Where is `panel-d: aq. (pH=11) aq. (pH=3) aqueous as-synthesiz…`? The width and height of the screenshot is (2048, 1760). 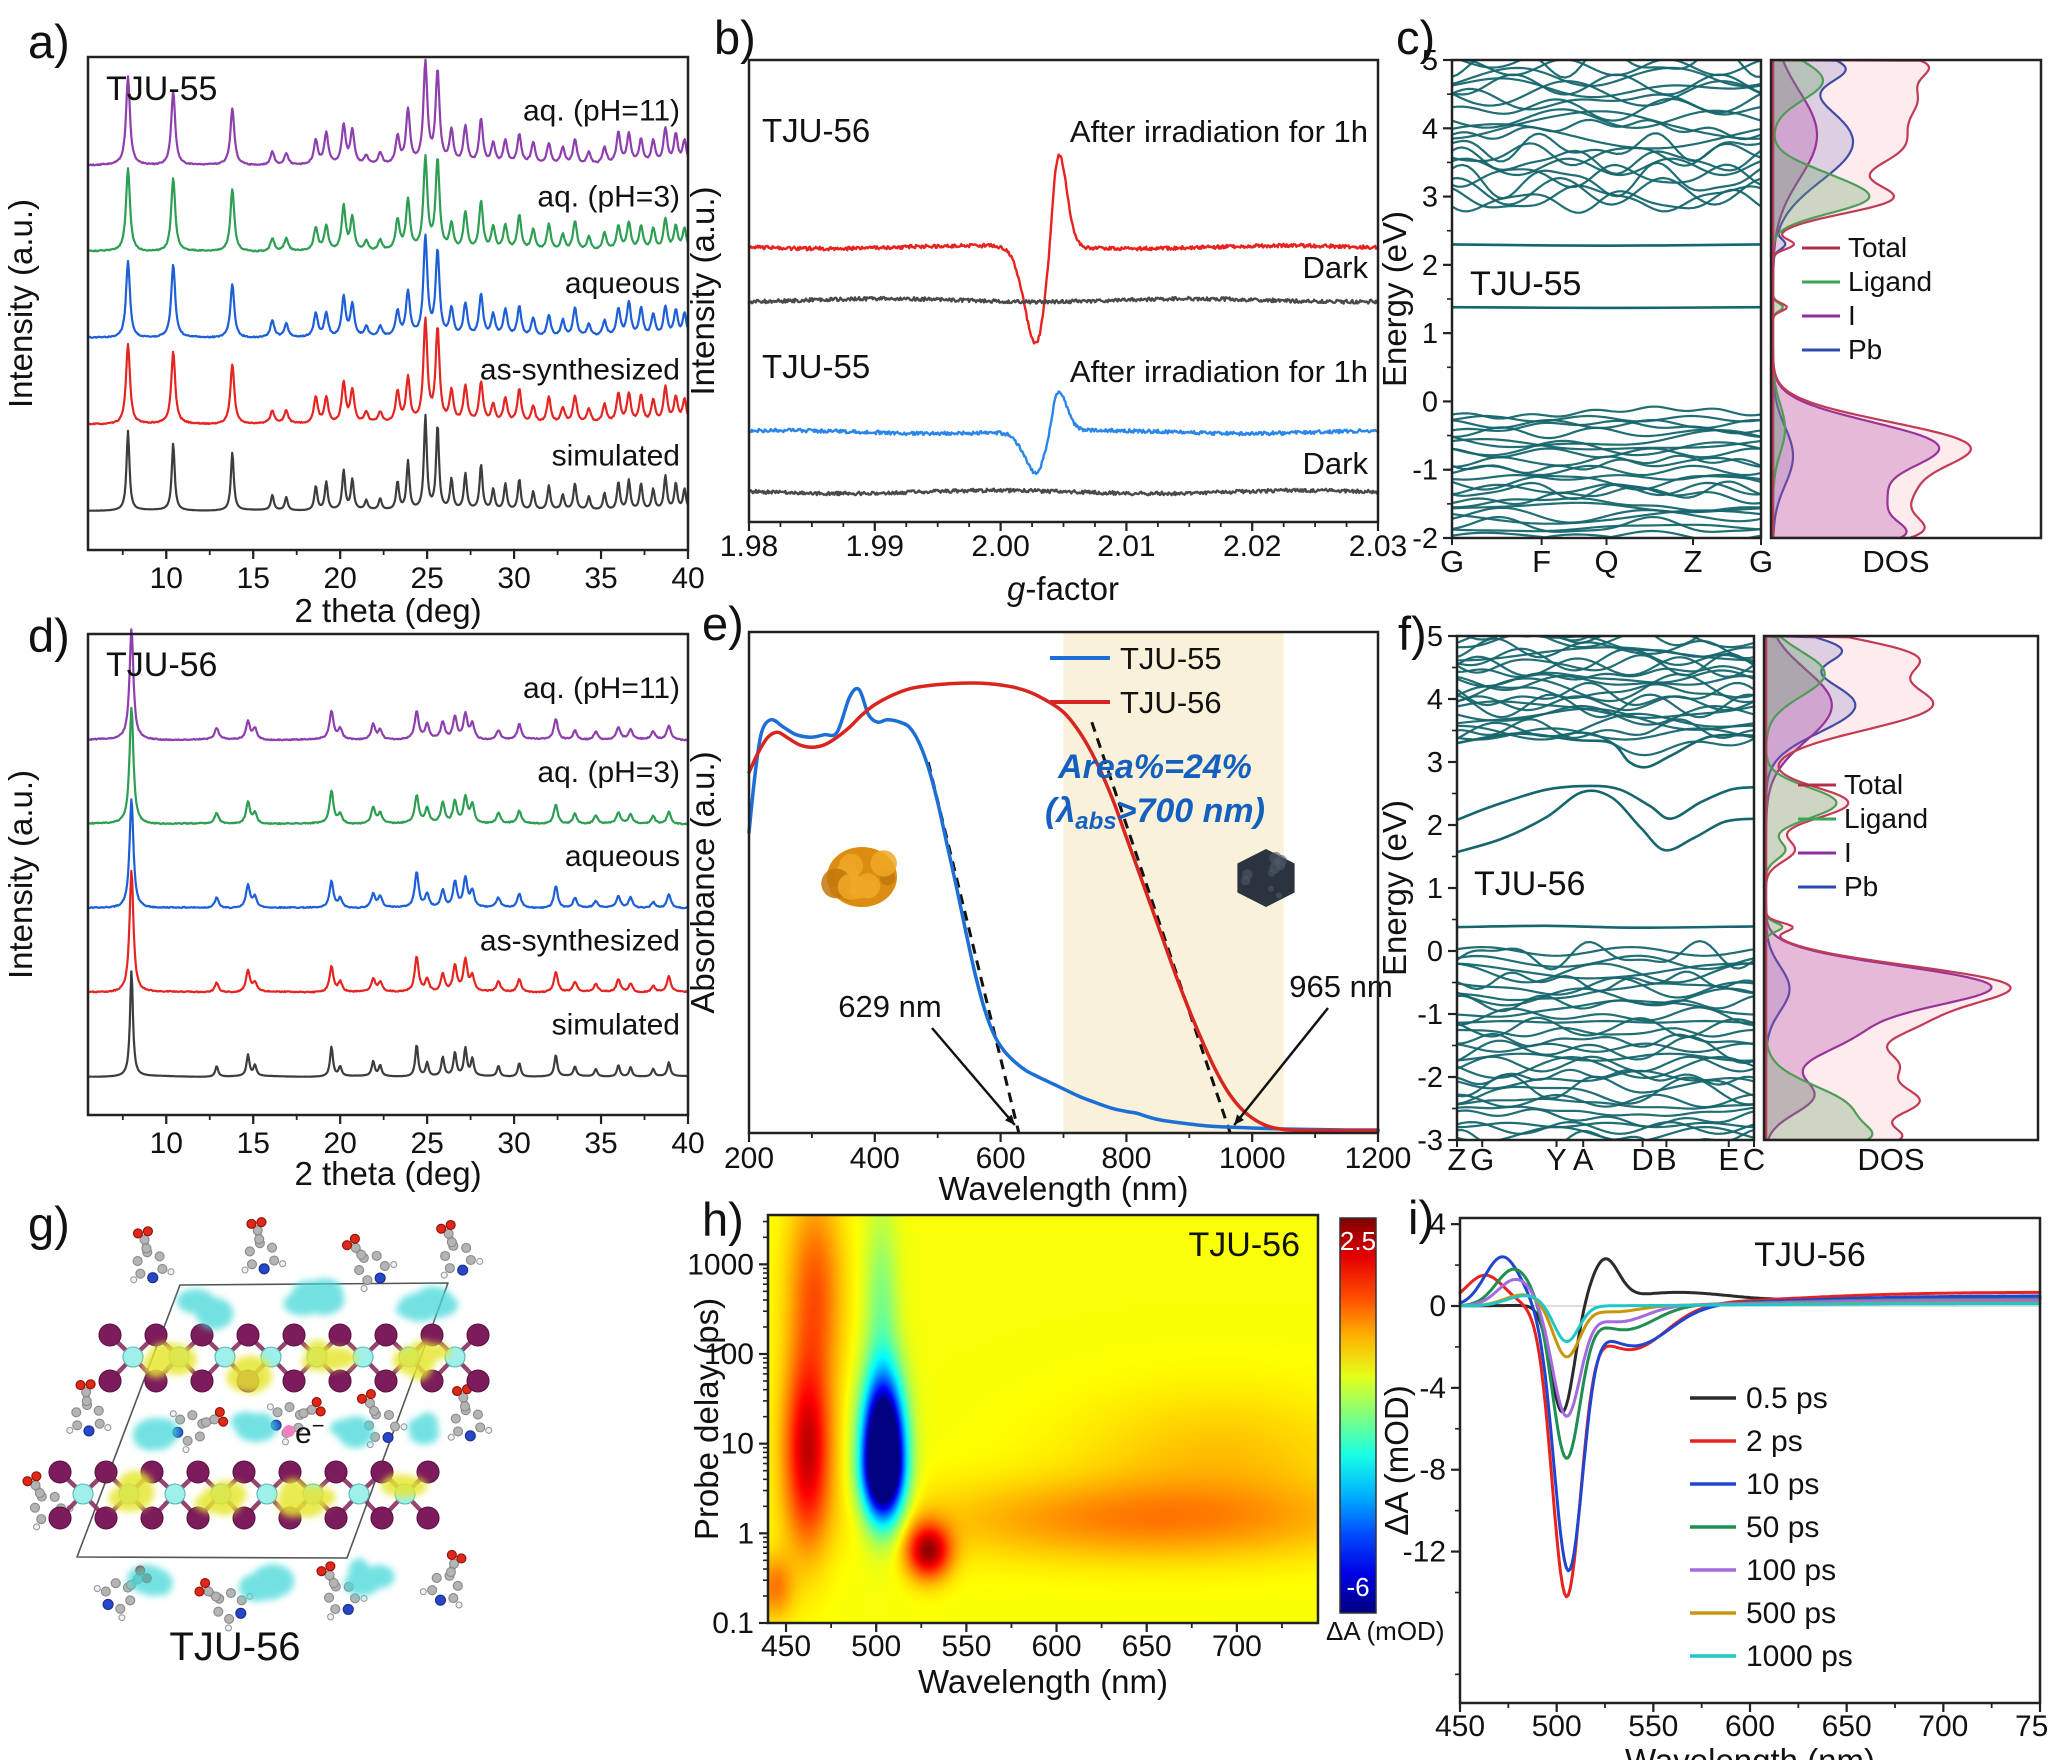
panel-d: aq. (pH=11) aq. (pH=3) aqueous as-synthesiz… is located at coordinates (352, 896).